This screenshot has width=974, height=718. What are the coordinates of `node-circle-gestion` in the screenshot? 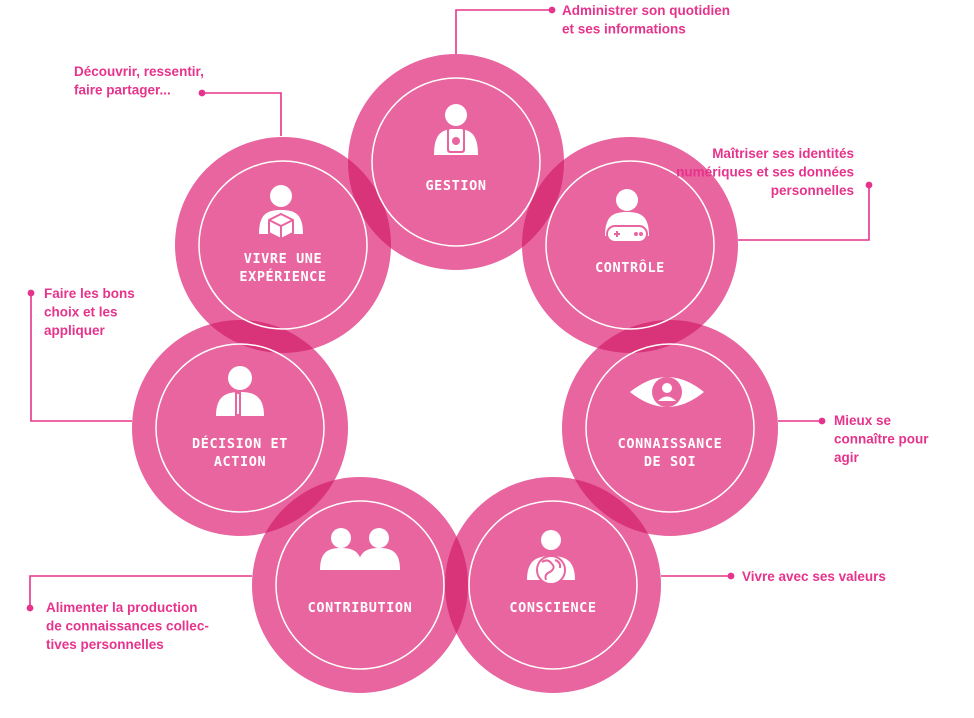 It's located at (456, 162).